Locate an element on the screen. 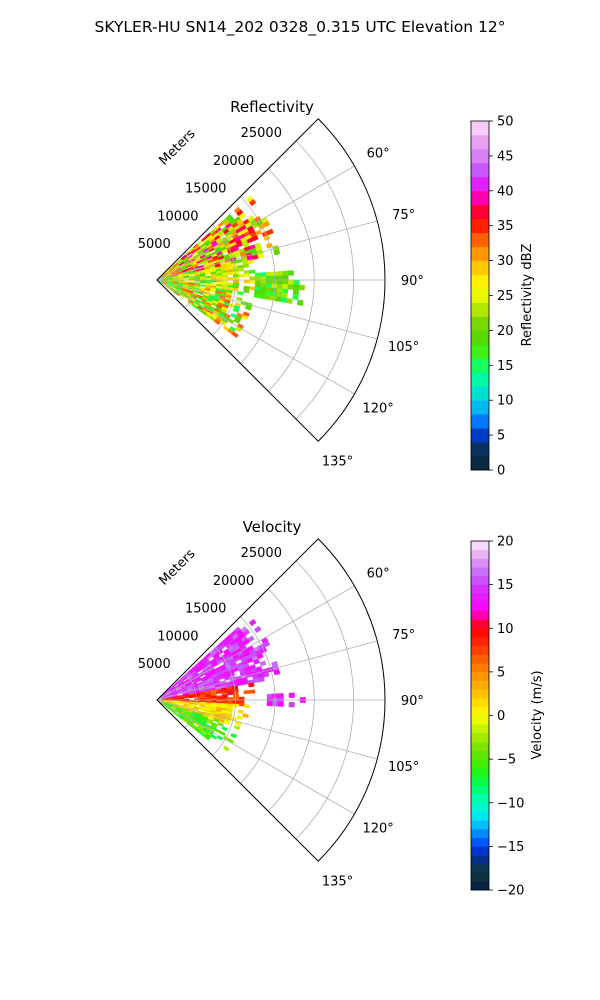 The width and height of the screenshot is (600, 1000). range-tick-label: 20000 is located at coordinates (233, 581).